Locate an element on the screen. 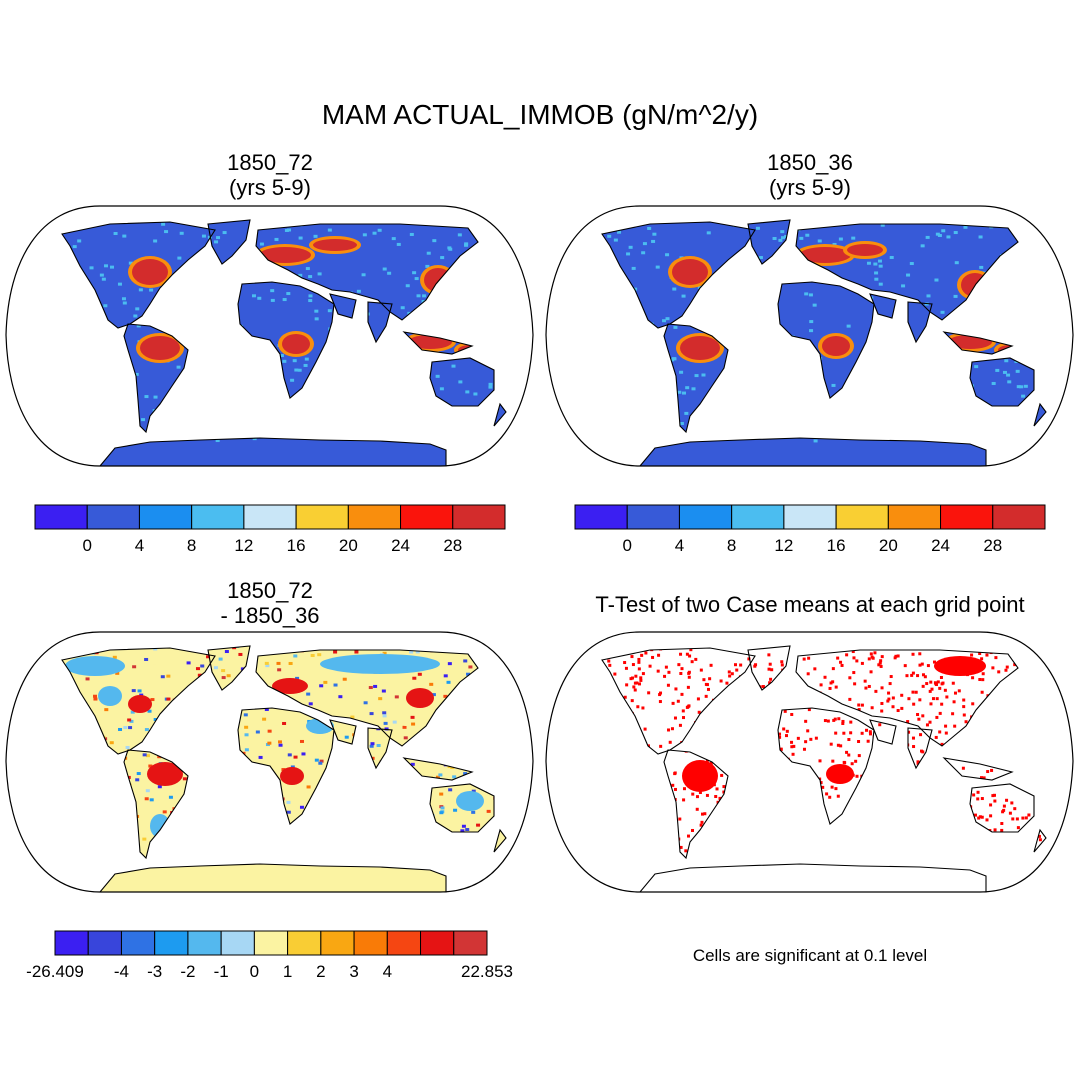 This screenshot has width=1080, height=1080. panel-title-line2: (yrs 5-9) is located at coordinates (810, 187).